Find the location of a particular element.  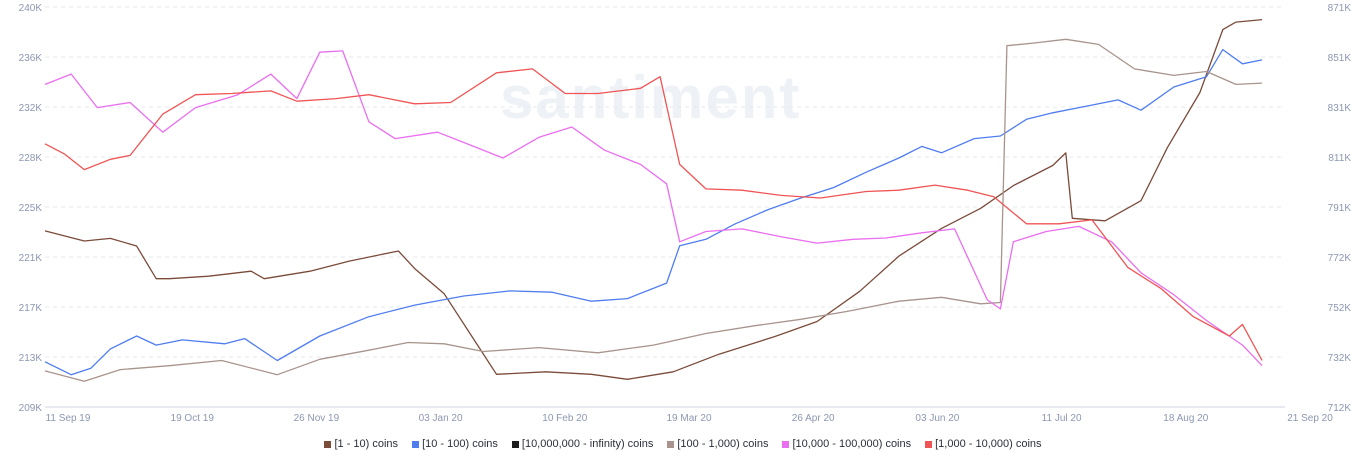

y-left-tick-label: 209K is located at coordinates (31, 408).